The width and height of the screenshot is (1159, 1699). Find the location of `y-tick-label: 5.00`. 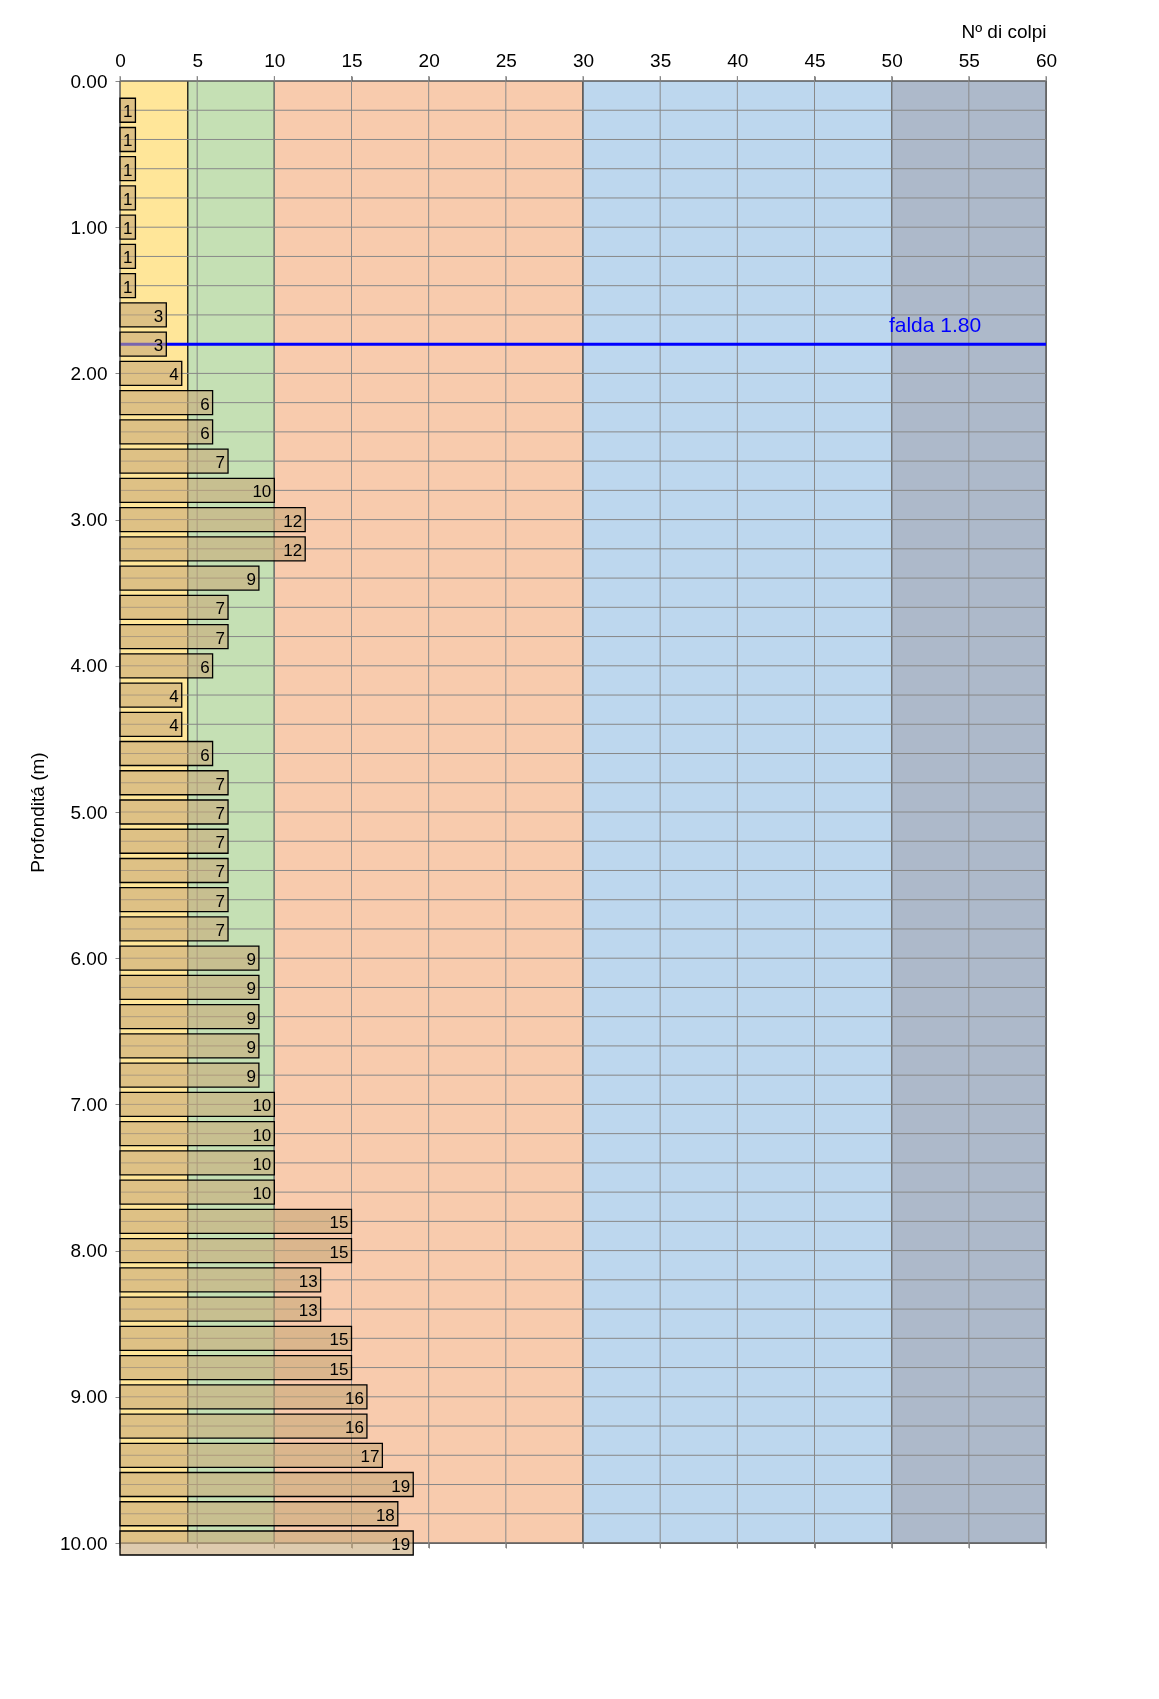

y-tick-label: 5.00 is located at coordinates (89, 812).